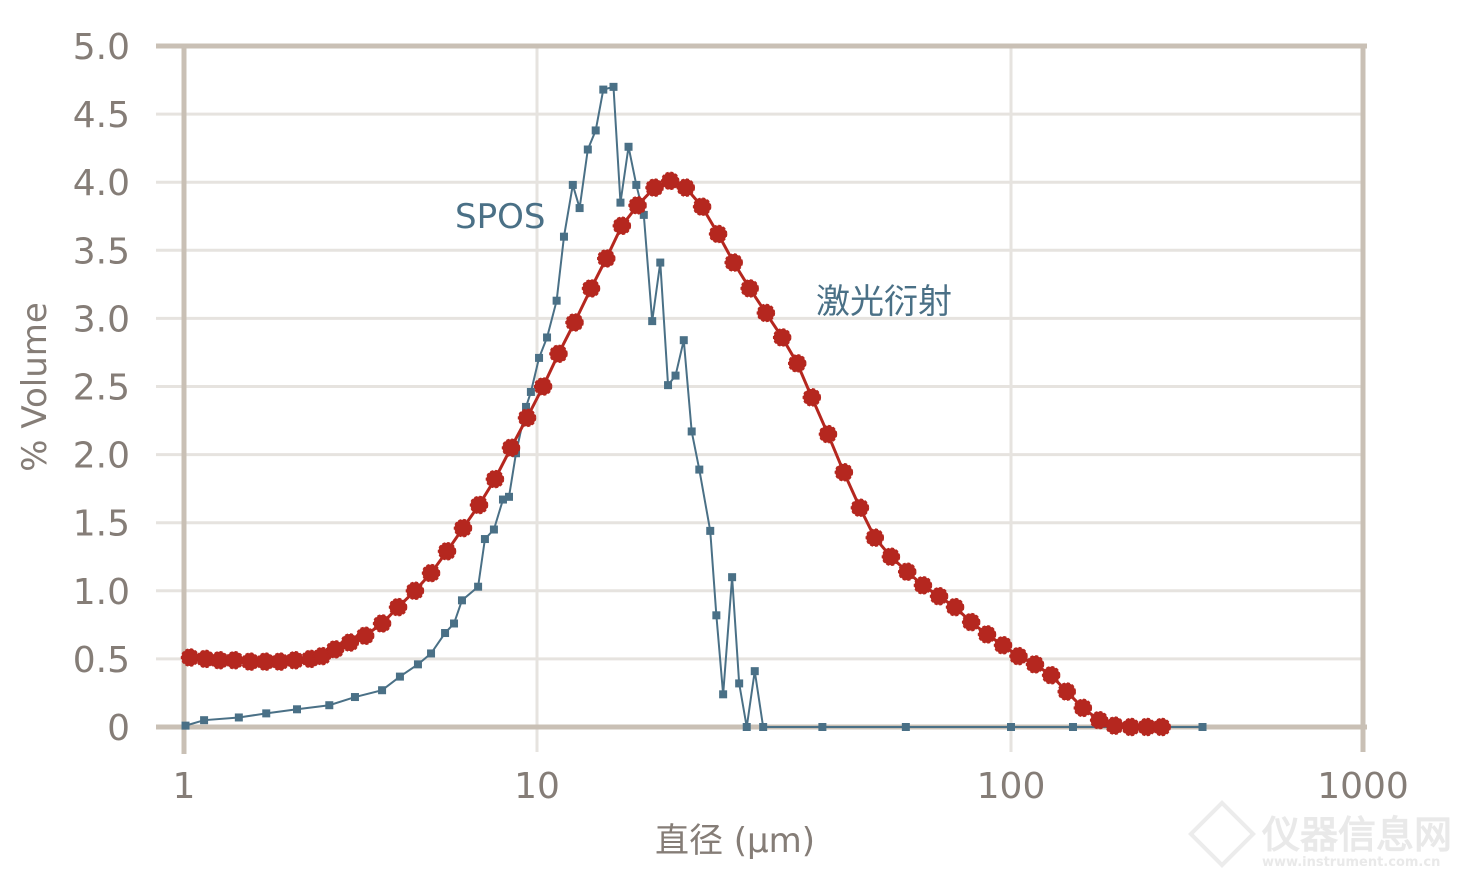 The width and height of the screenshot is (1484, 890). Describe the element at coordinates (184, 786) in the screenshot. I see `x-tick-label: 1` at that location.